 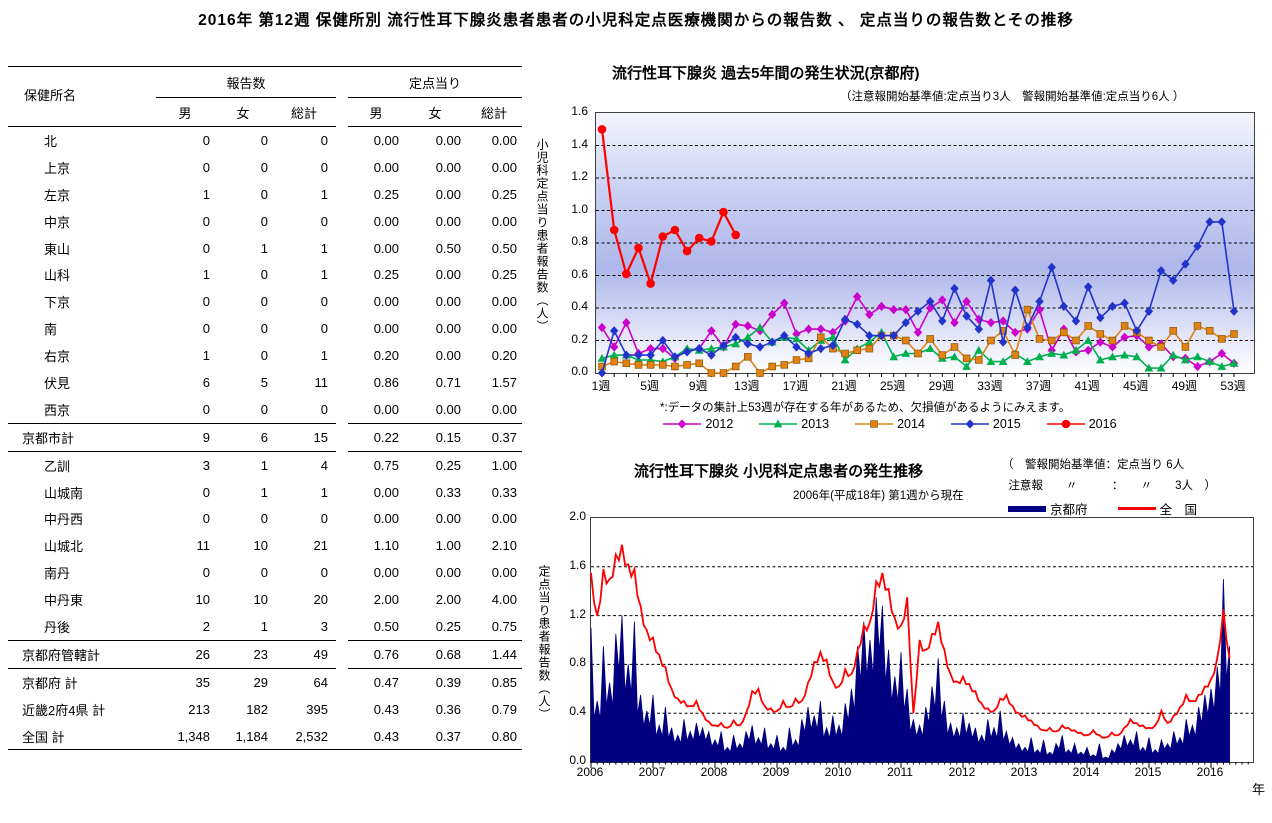 I want to click on x-axis-tick-label: 45週, so click(x=1136, y=386).